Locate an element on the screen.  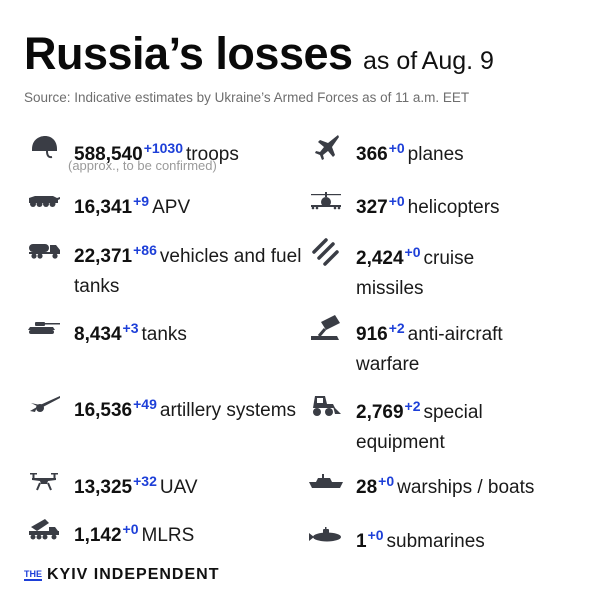
stat-value: 1,142 is located at coordinates (98, 535).